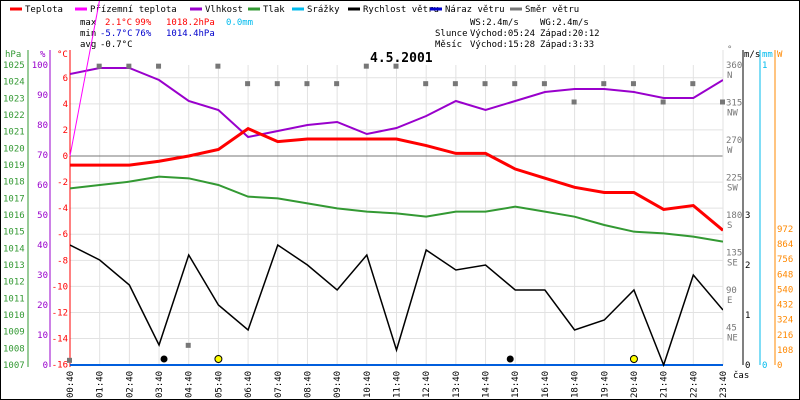 The width and height of the screenshot is (800, 400). What do you see at coordinates (133, 10) in the screenshot?
I see `legend-label: Přízemní teplota` at bounding box center [133, 10].